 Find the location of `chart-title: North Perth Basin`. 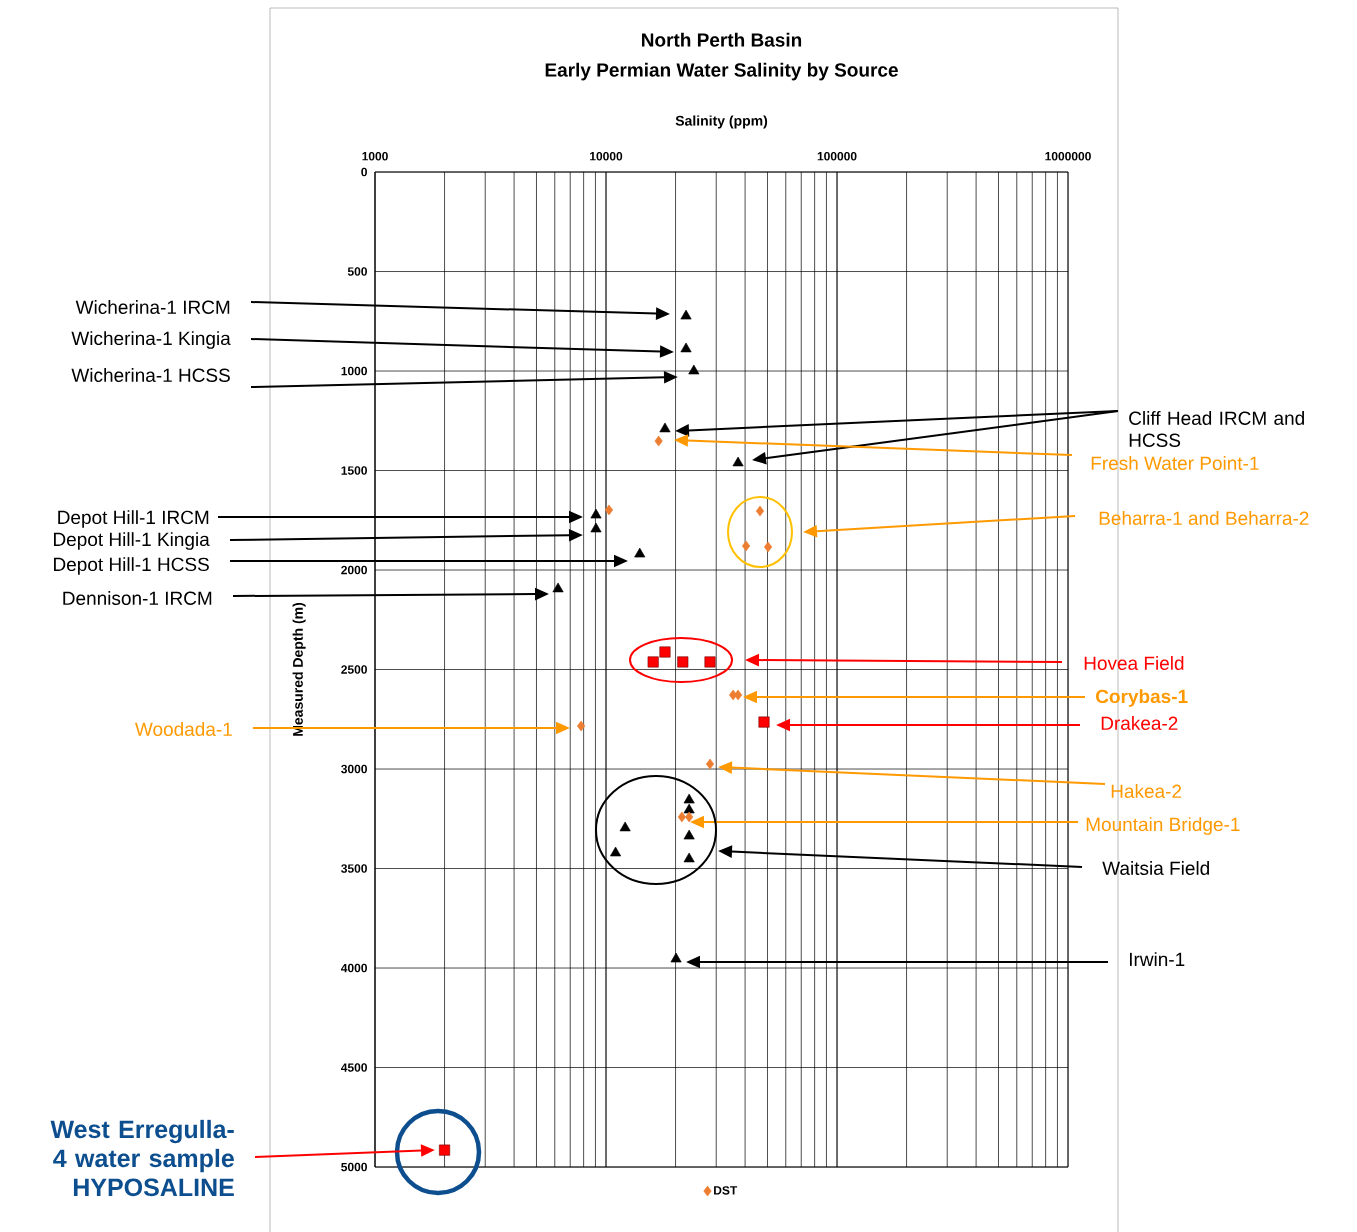

chart-title: North Perth Basin is located at coordinates (722, 39).